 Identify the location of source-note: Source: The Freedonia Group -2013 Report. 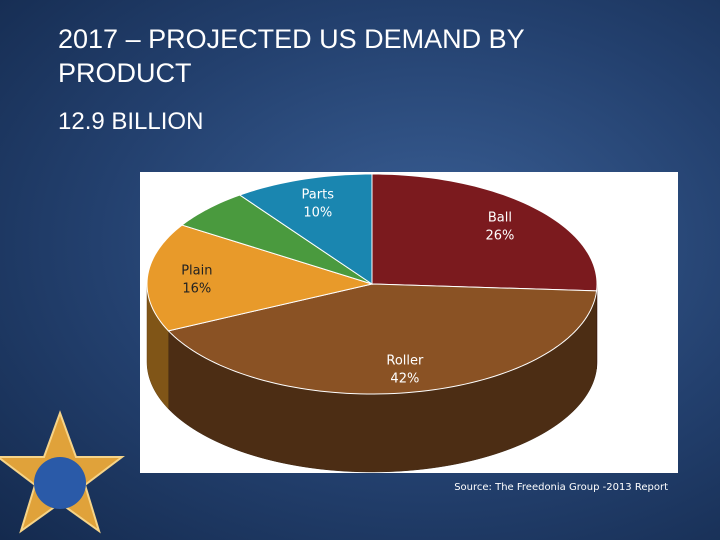
(561, 487).